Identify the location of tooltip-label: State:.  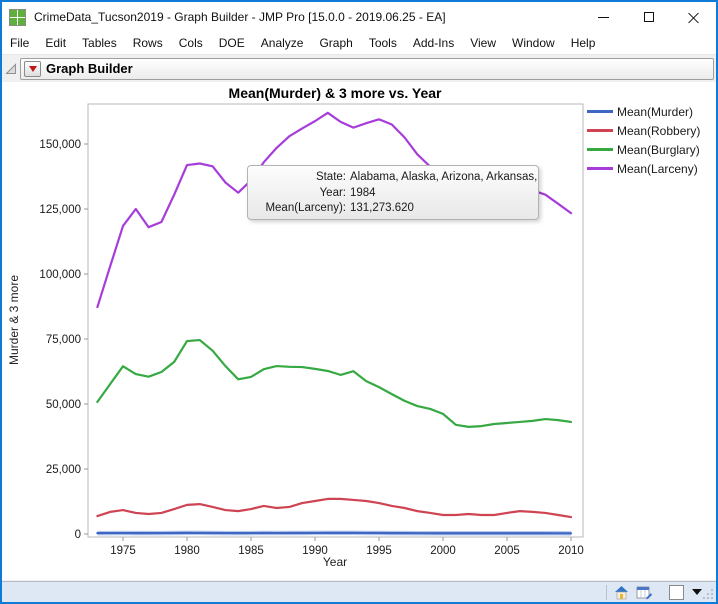
(330, 177).